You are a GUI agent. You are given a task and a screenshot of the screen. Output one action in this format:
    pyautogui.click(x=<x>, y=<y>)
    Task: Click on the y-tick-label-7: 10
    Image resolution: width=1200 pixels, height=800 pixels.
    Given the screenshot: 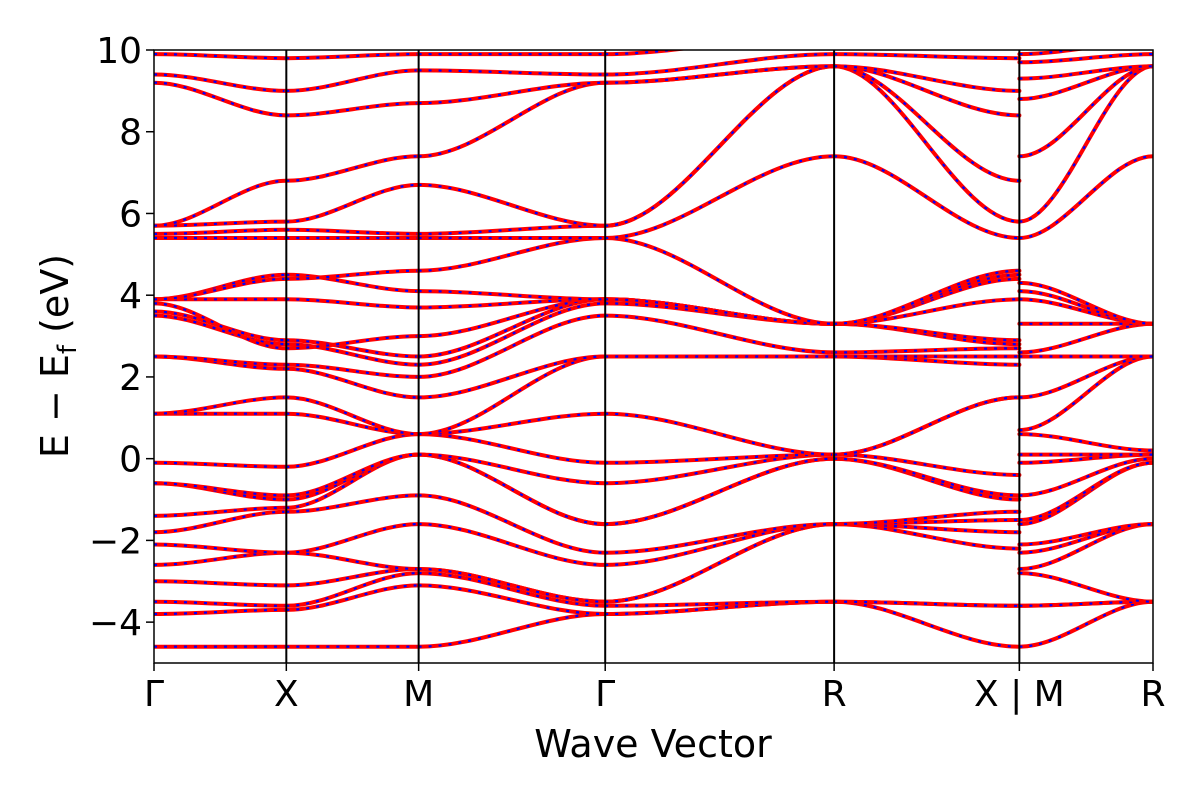 What is the action you would take?
    pyautogui.click(x=119, y=51)
    